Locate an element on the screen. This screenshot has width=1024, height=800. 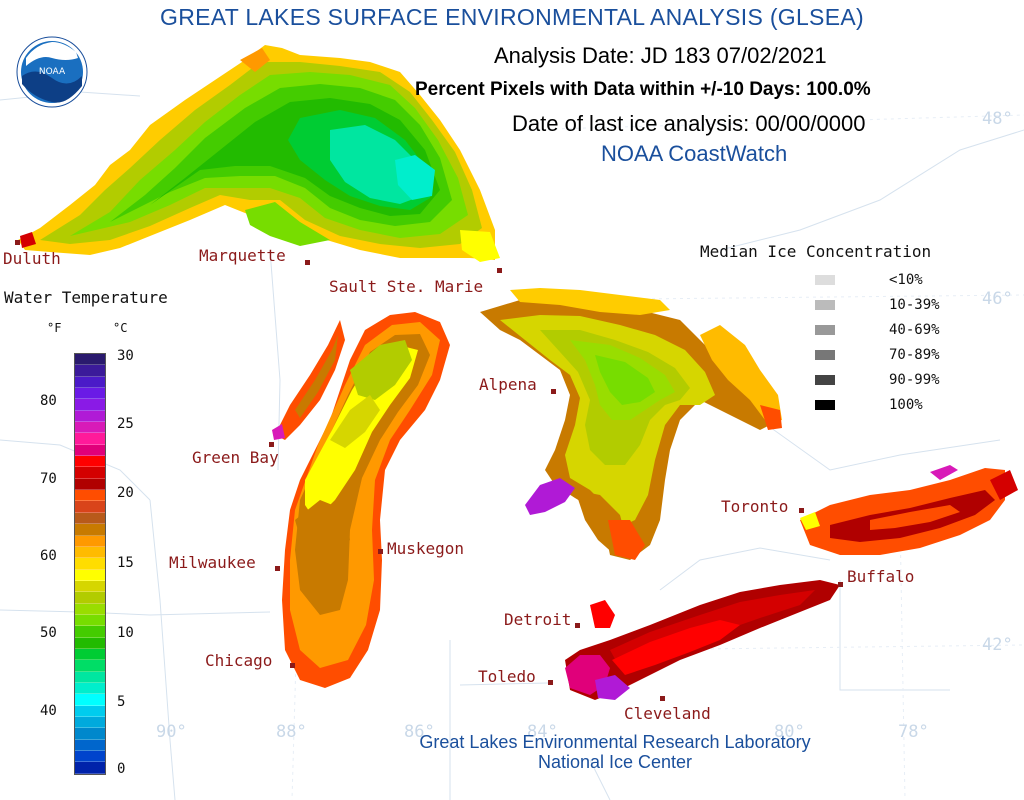
city-marker-milwaukee is located at coordinates (277, 568).